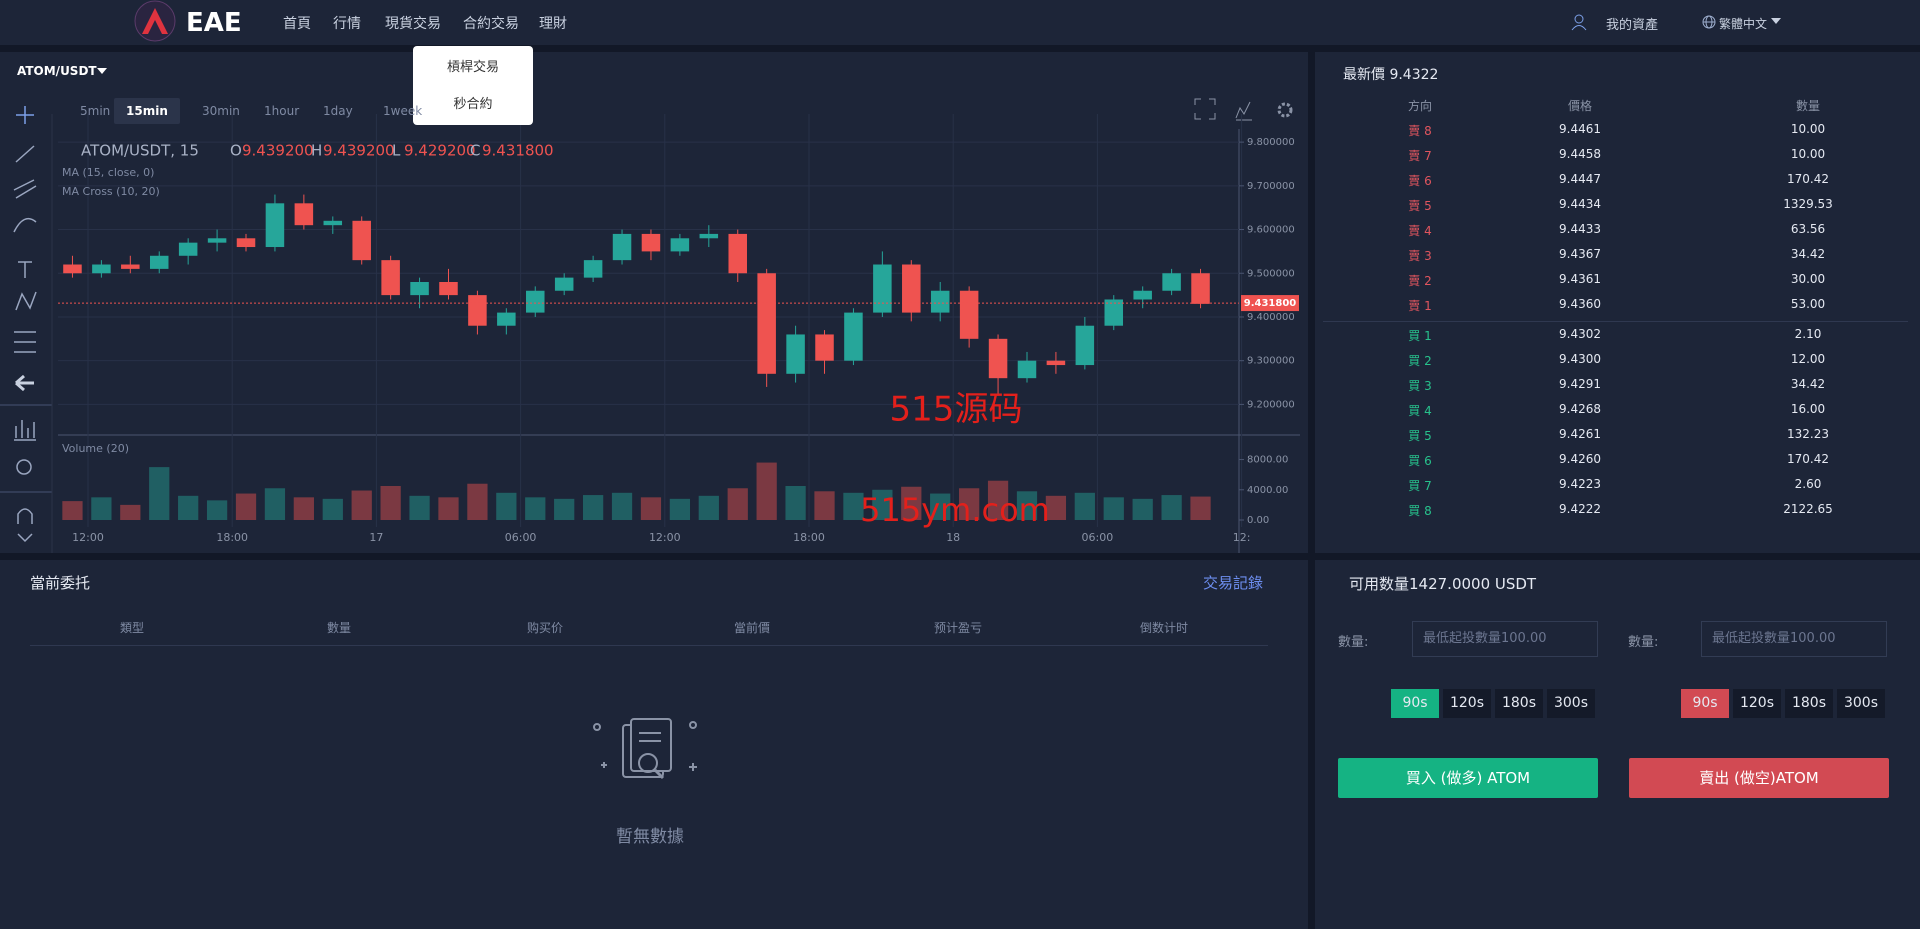 Image resolution: width=1920 pixels, height=929 pixels. I want to click on empty-text: 暫無數據, so click(650, 837).